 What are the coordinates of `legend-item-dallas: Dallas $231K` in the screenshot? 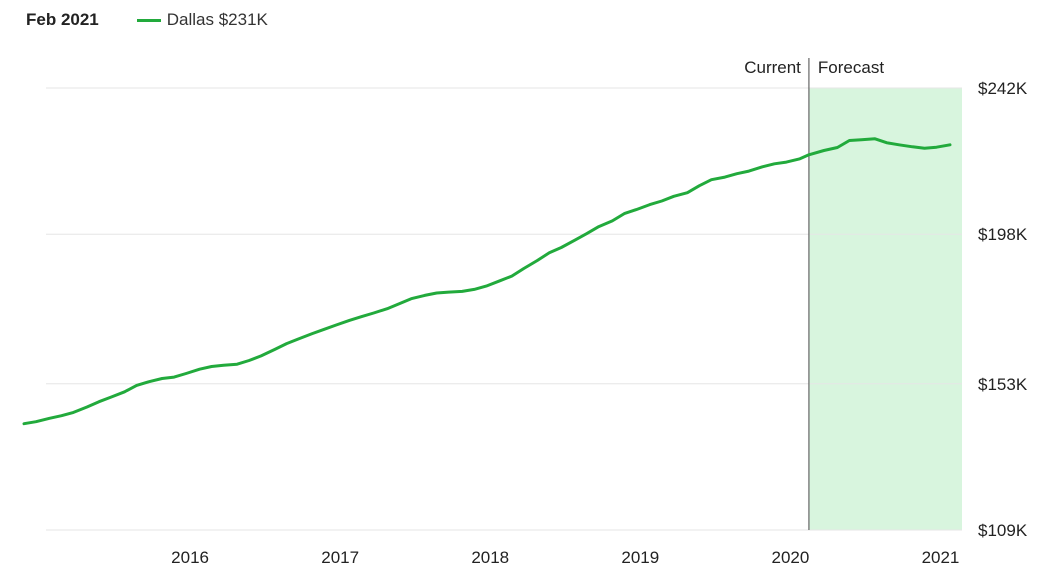 It's located at (202, 20).